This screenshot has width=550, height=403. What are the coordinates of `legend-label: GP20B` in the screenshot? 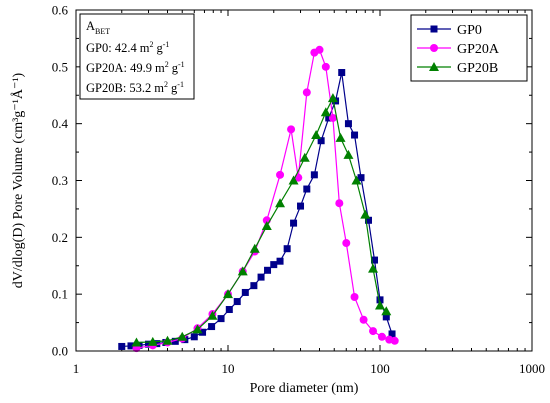 It's located at (477, 68).